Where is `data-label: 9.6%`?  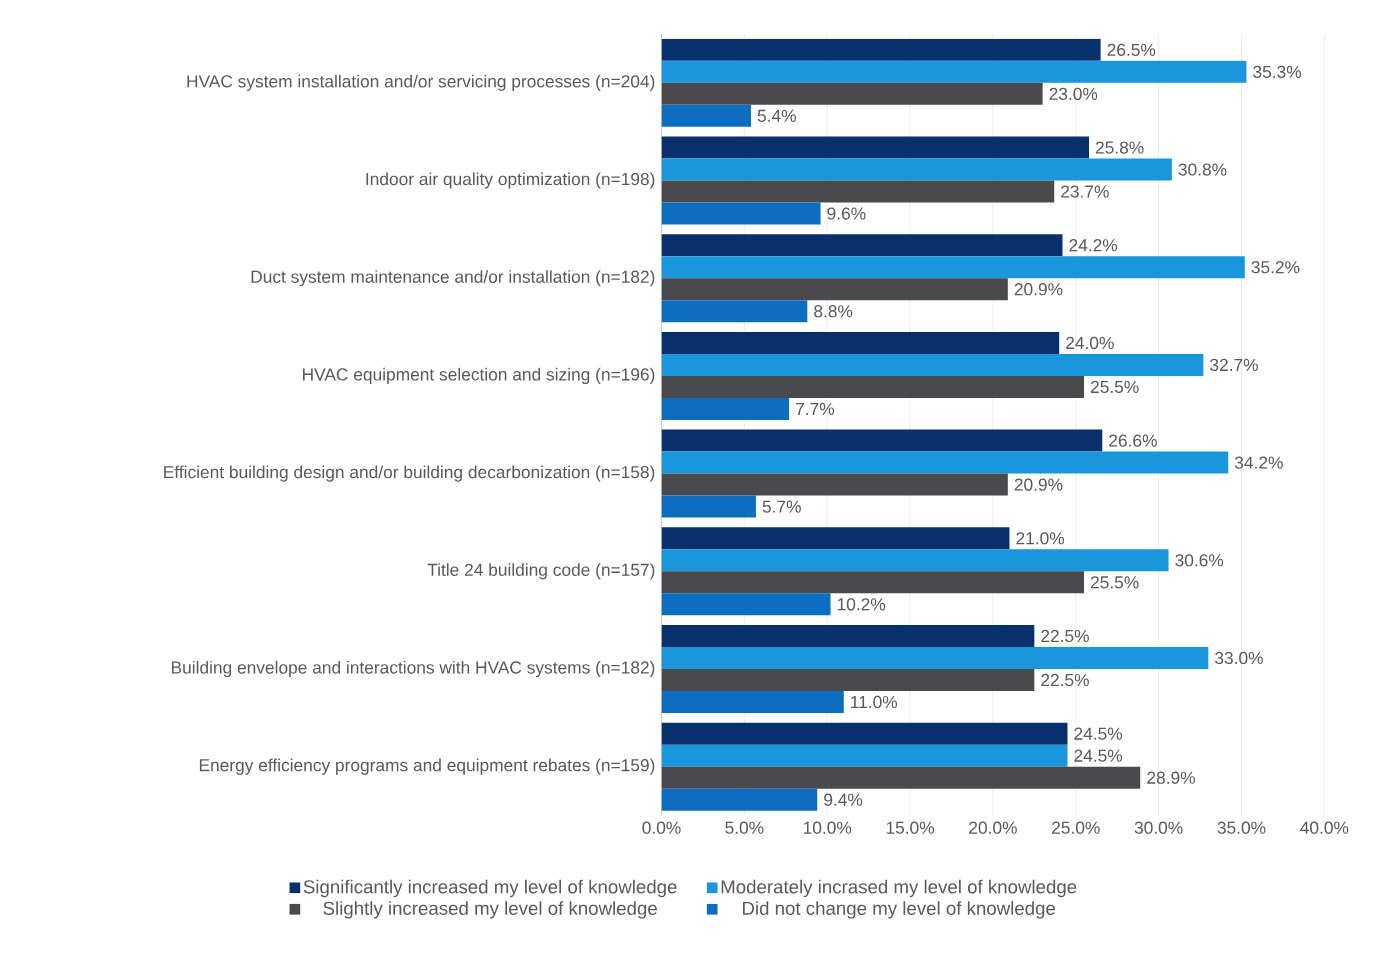
data-label: 9.6% is located at coordinates (846, 213).